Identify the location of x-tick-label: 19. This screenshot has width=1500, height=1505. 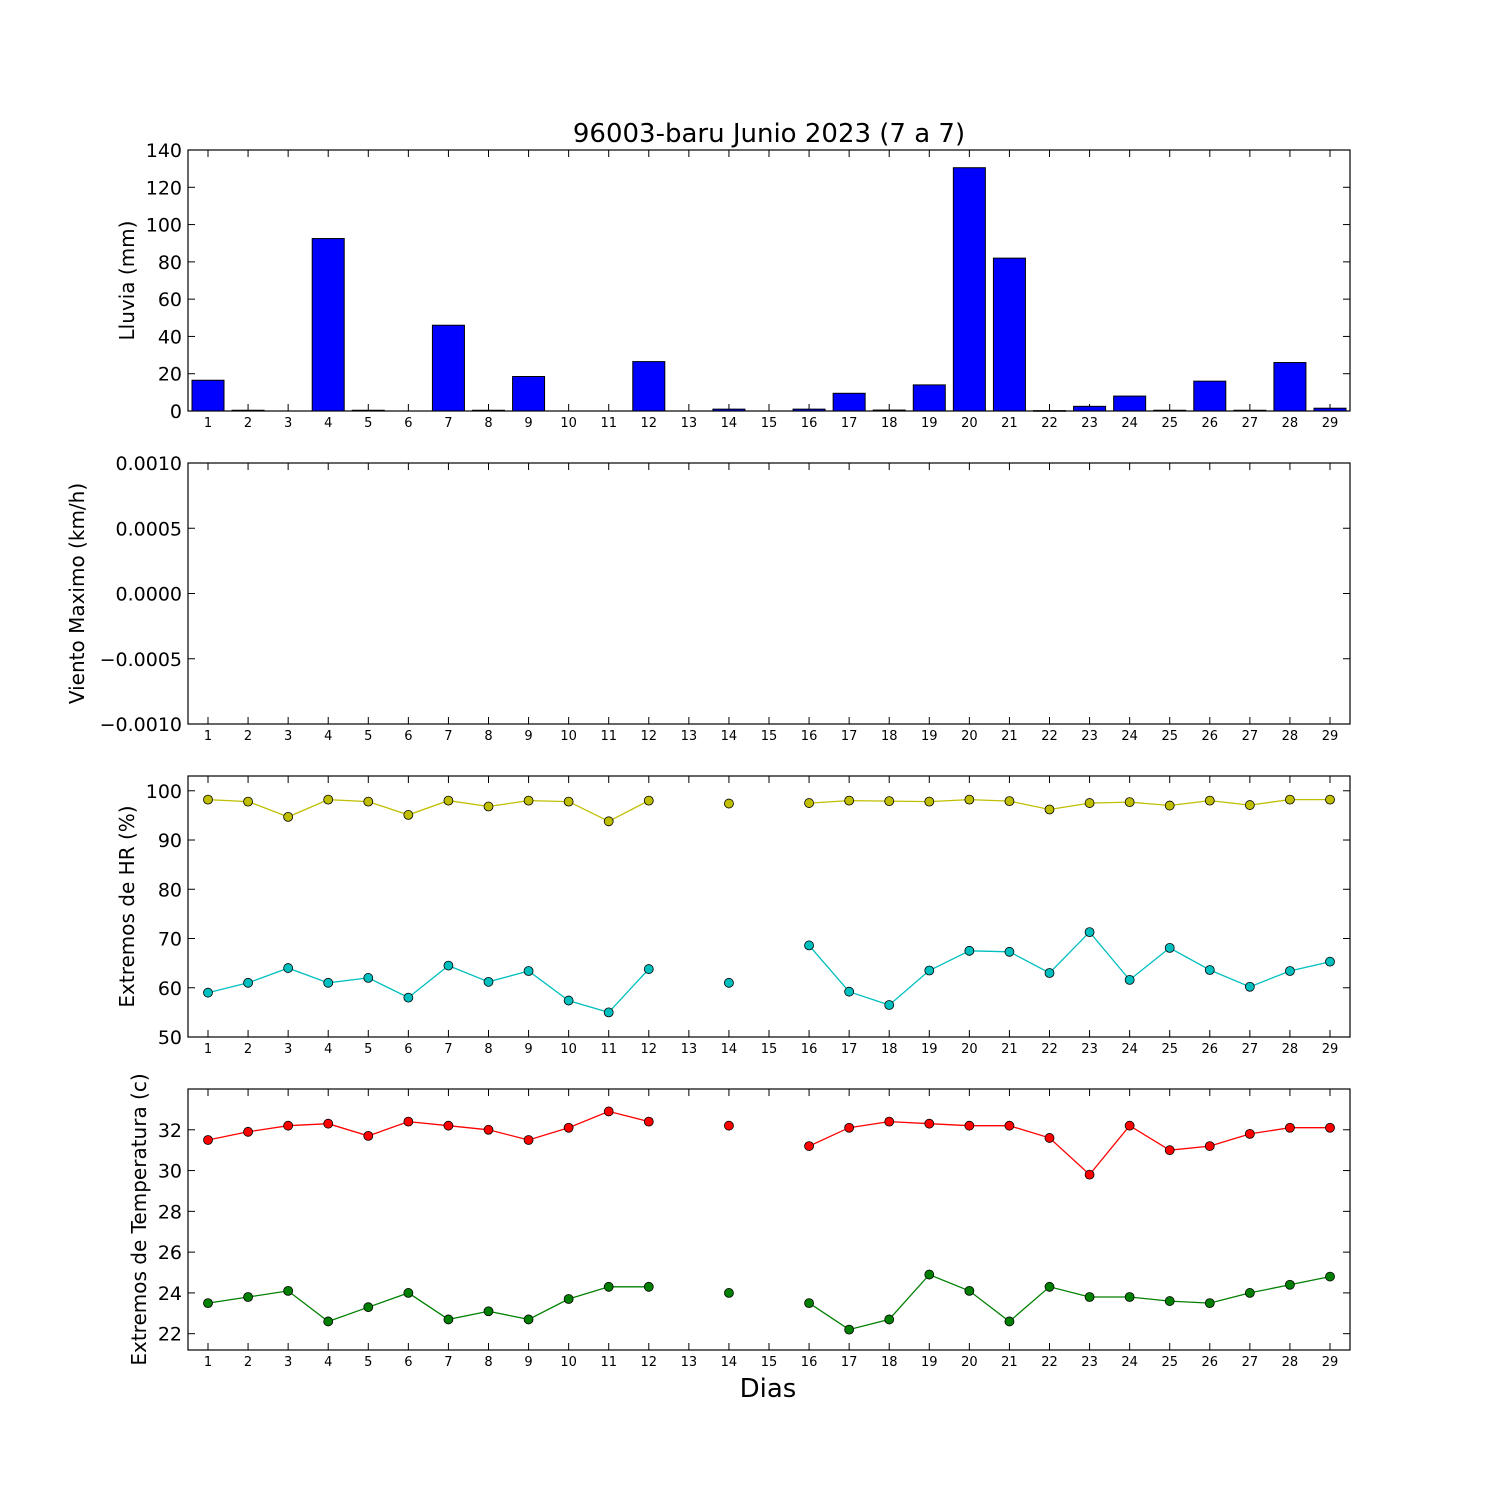
(929, 1049).